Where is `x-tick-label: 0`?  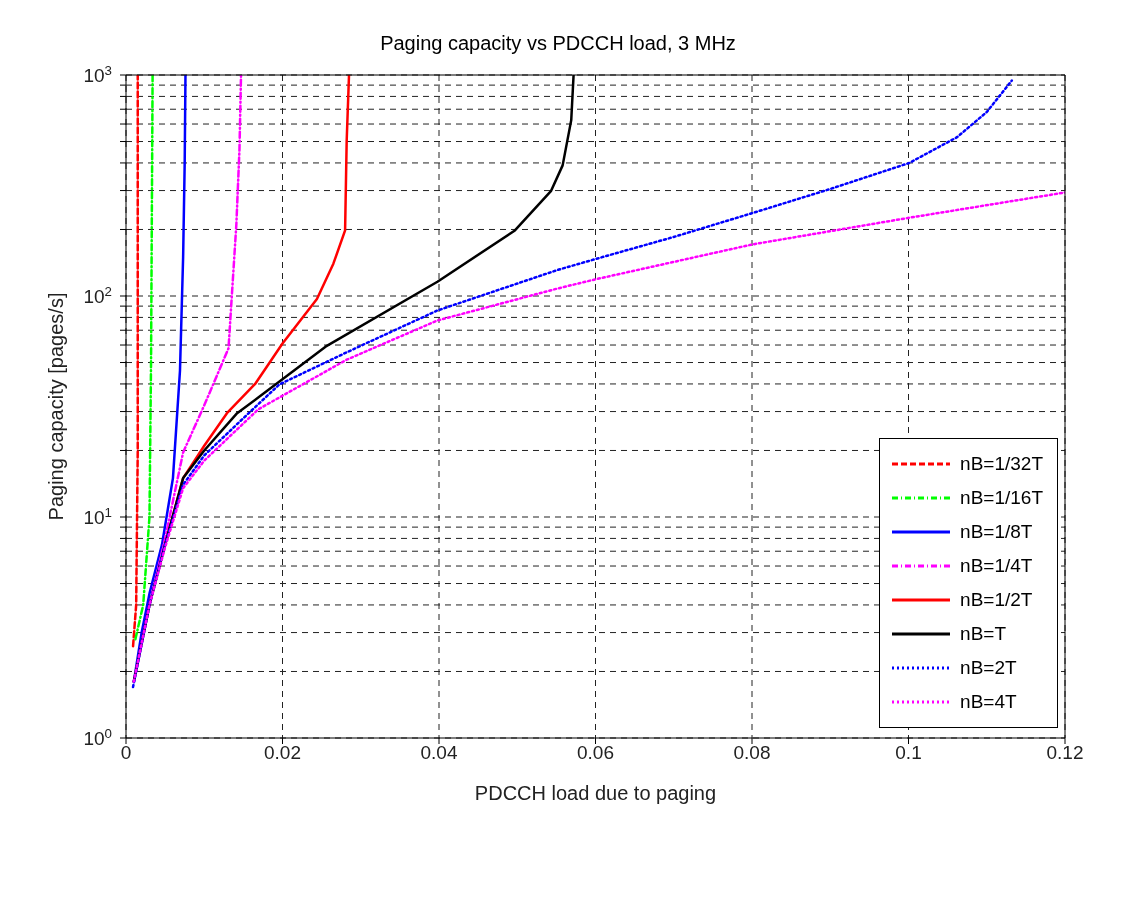
x-tick-label: 0 is located at coordinates (126, 753).